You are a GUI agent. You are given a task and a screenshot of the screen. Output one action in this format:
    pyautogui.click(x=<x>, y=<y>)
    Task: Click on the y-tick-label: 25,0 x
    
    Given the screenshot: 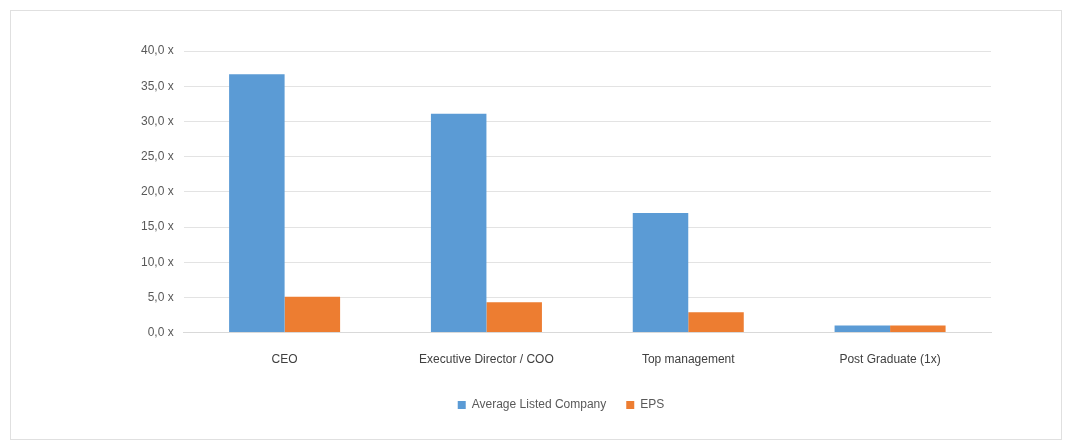 What is the action you would take?
    pyautogui.click(x=157, y=155)
    